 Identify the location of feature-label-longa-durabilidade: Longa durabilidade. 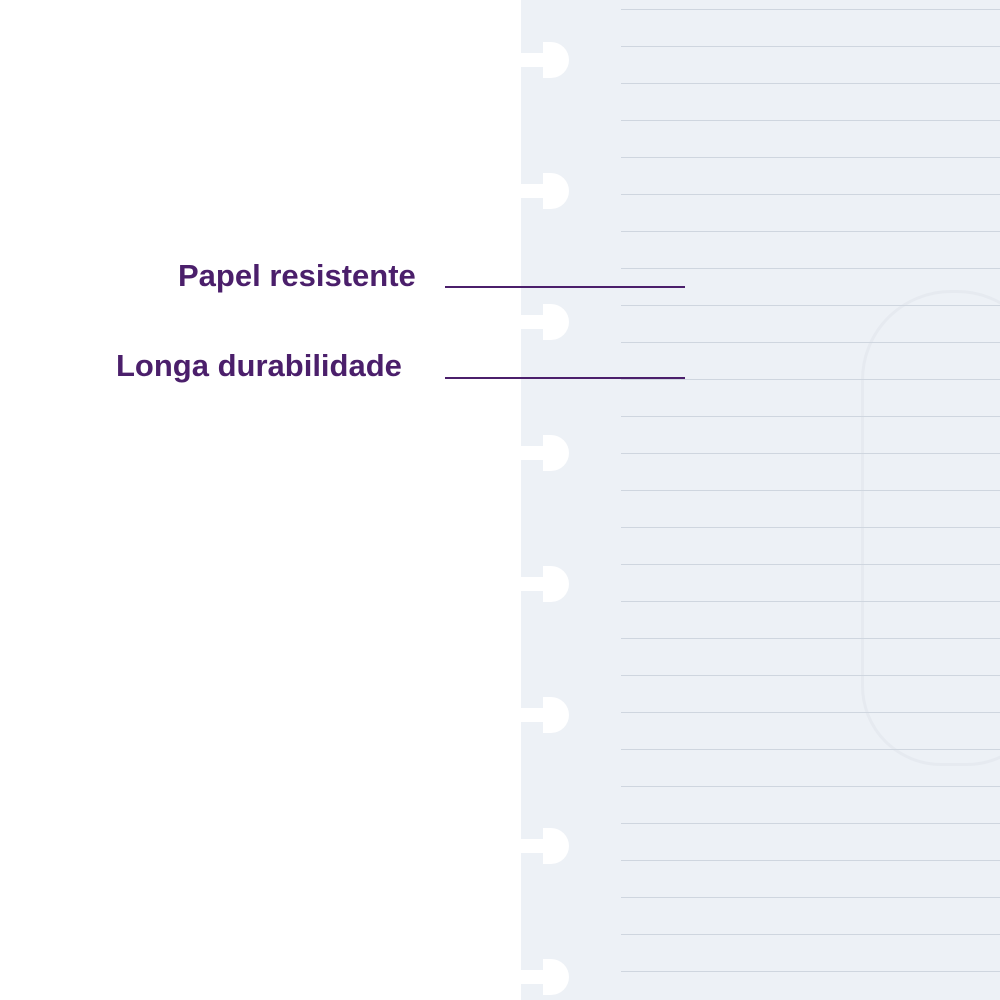
(259, 365).